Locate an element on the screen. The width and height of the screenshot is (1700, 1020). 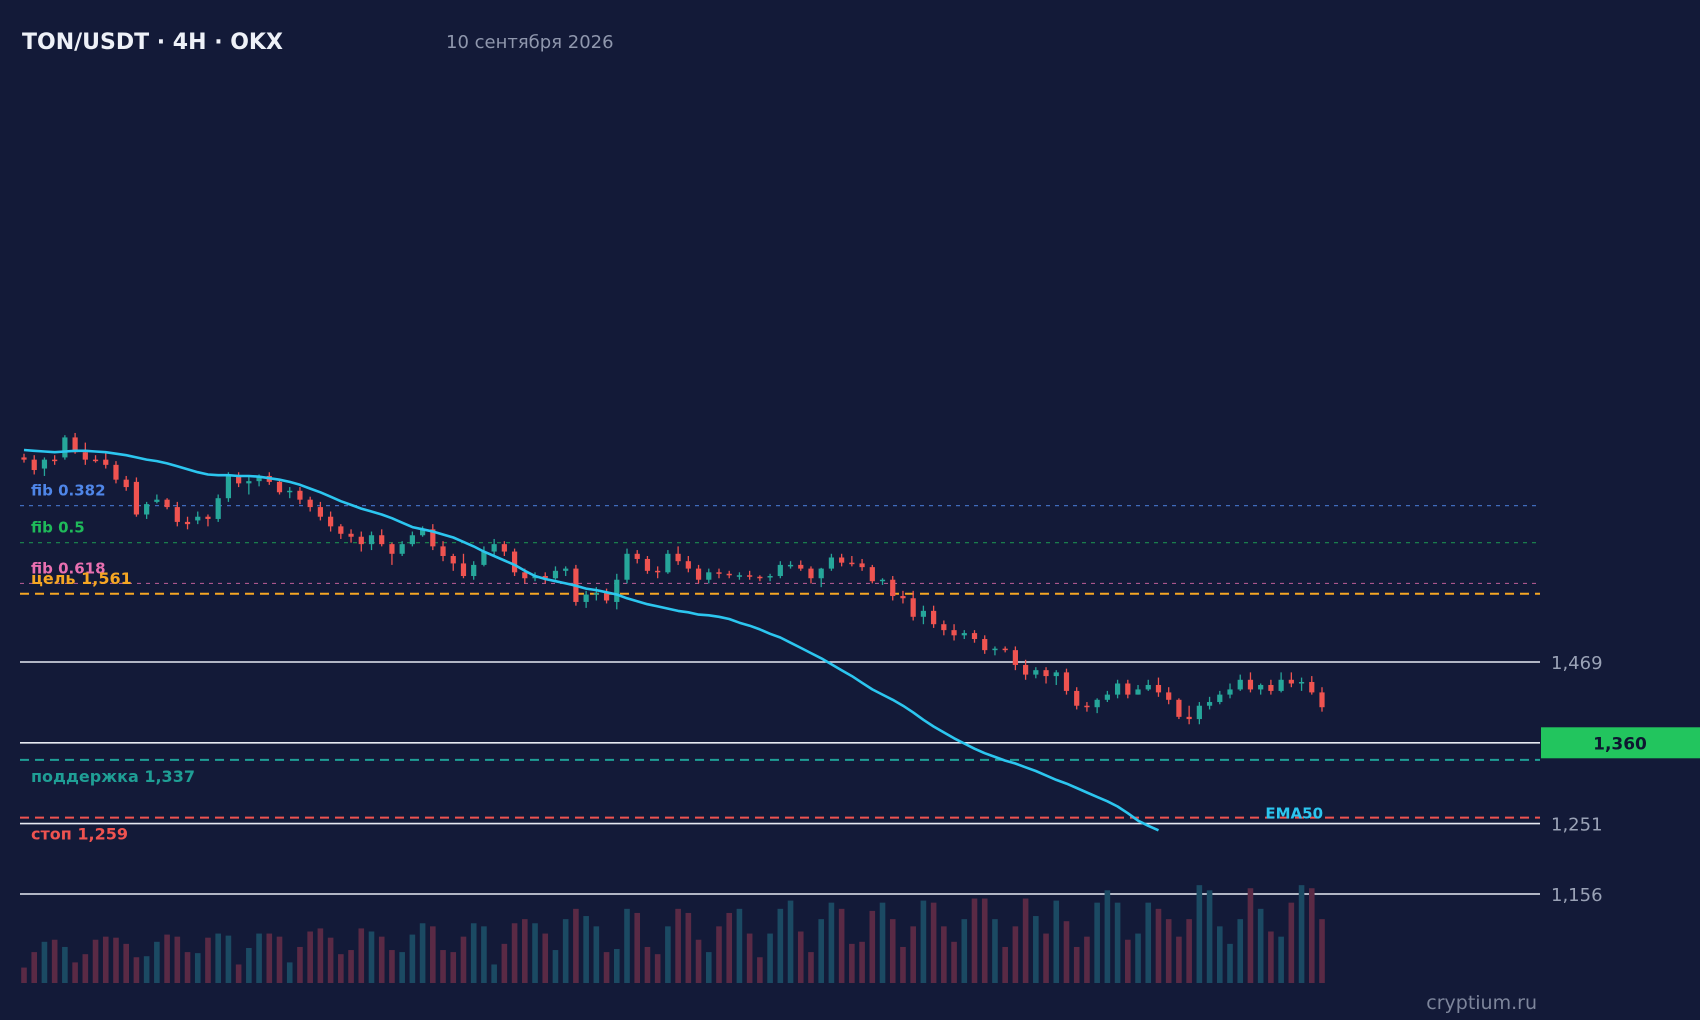
level-label-fib382: fib 0.382 is located at coordinates (68, 491).